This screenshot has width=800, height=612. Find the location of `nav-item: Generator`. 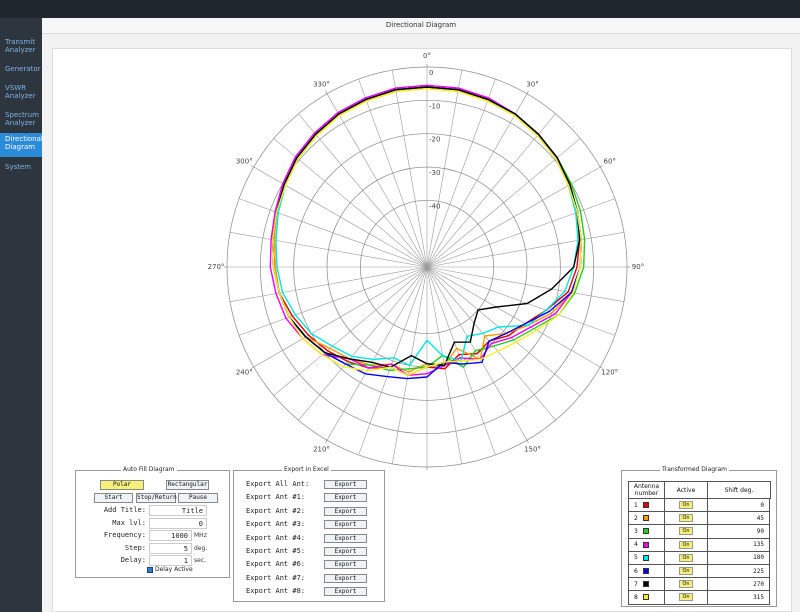

nav-item: Generator is located at coordinates (23, 69).